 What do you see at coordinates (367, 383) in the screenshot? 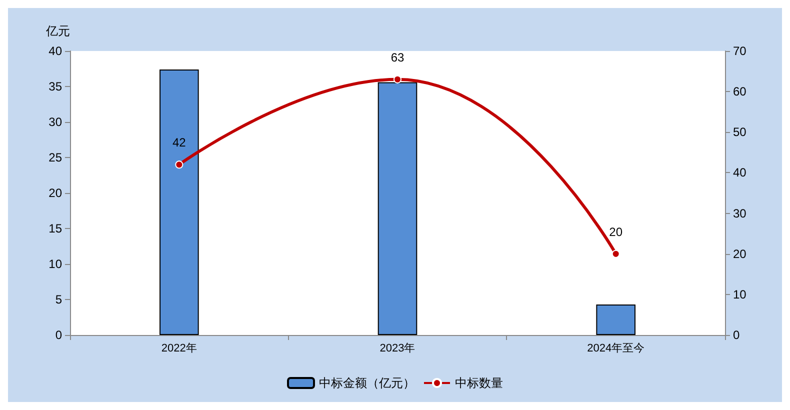
I see `legend-label: 中标金额（亿元）` at bounding box center [367, 383].